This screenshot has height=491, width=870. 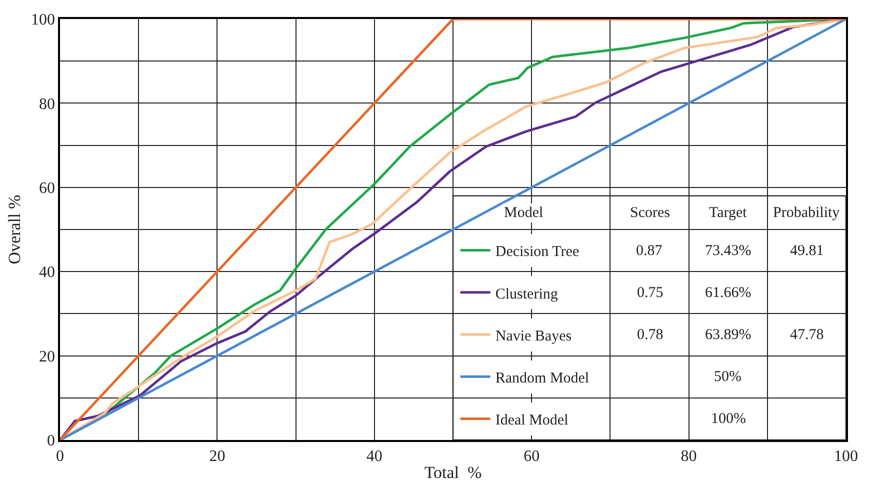 What do you see at coordinates (728, 335) in the screenshot?
I see `annotation: 63.89%` at bounding box center [728, 335].